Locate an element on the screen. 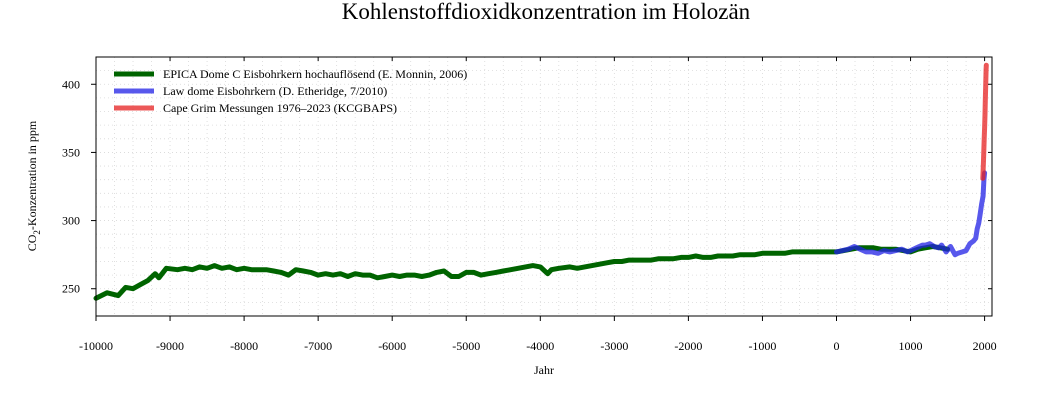 The width and height of the screenshot is (1042, 407). x-tick-label: -4000 is located at coordinates (540, 346).